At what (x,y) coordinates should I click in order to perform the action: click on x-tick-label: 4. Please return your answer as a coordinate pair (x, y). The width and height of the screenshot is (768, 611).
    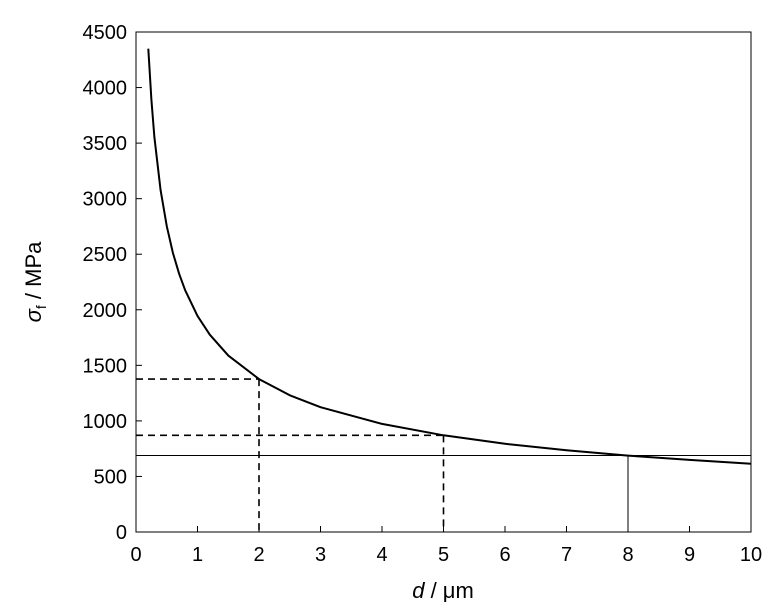
    Looking at the image, I should click on (381, 555).